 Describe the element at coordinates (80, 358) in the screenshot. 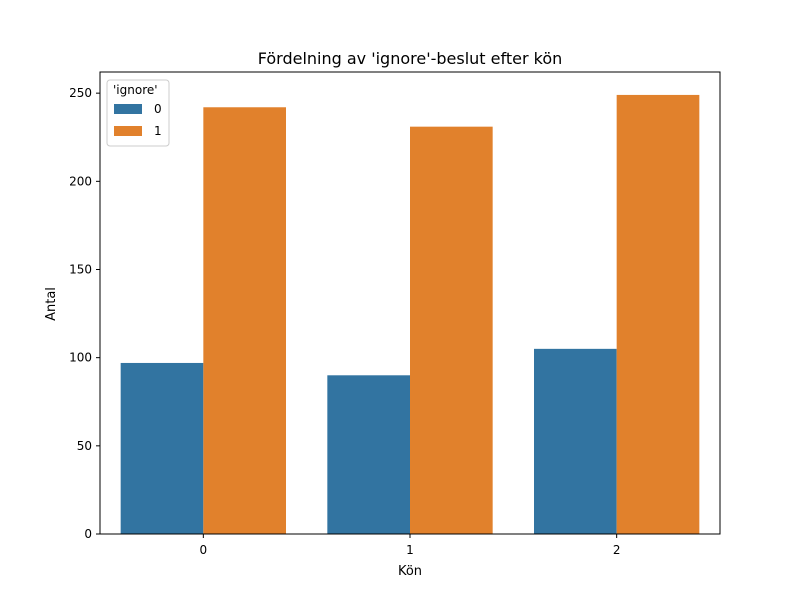

I see `y-tick-label: 100` at that location.